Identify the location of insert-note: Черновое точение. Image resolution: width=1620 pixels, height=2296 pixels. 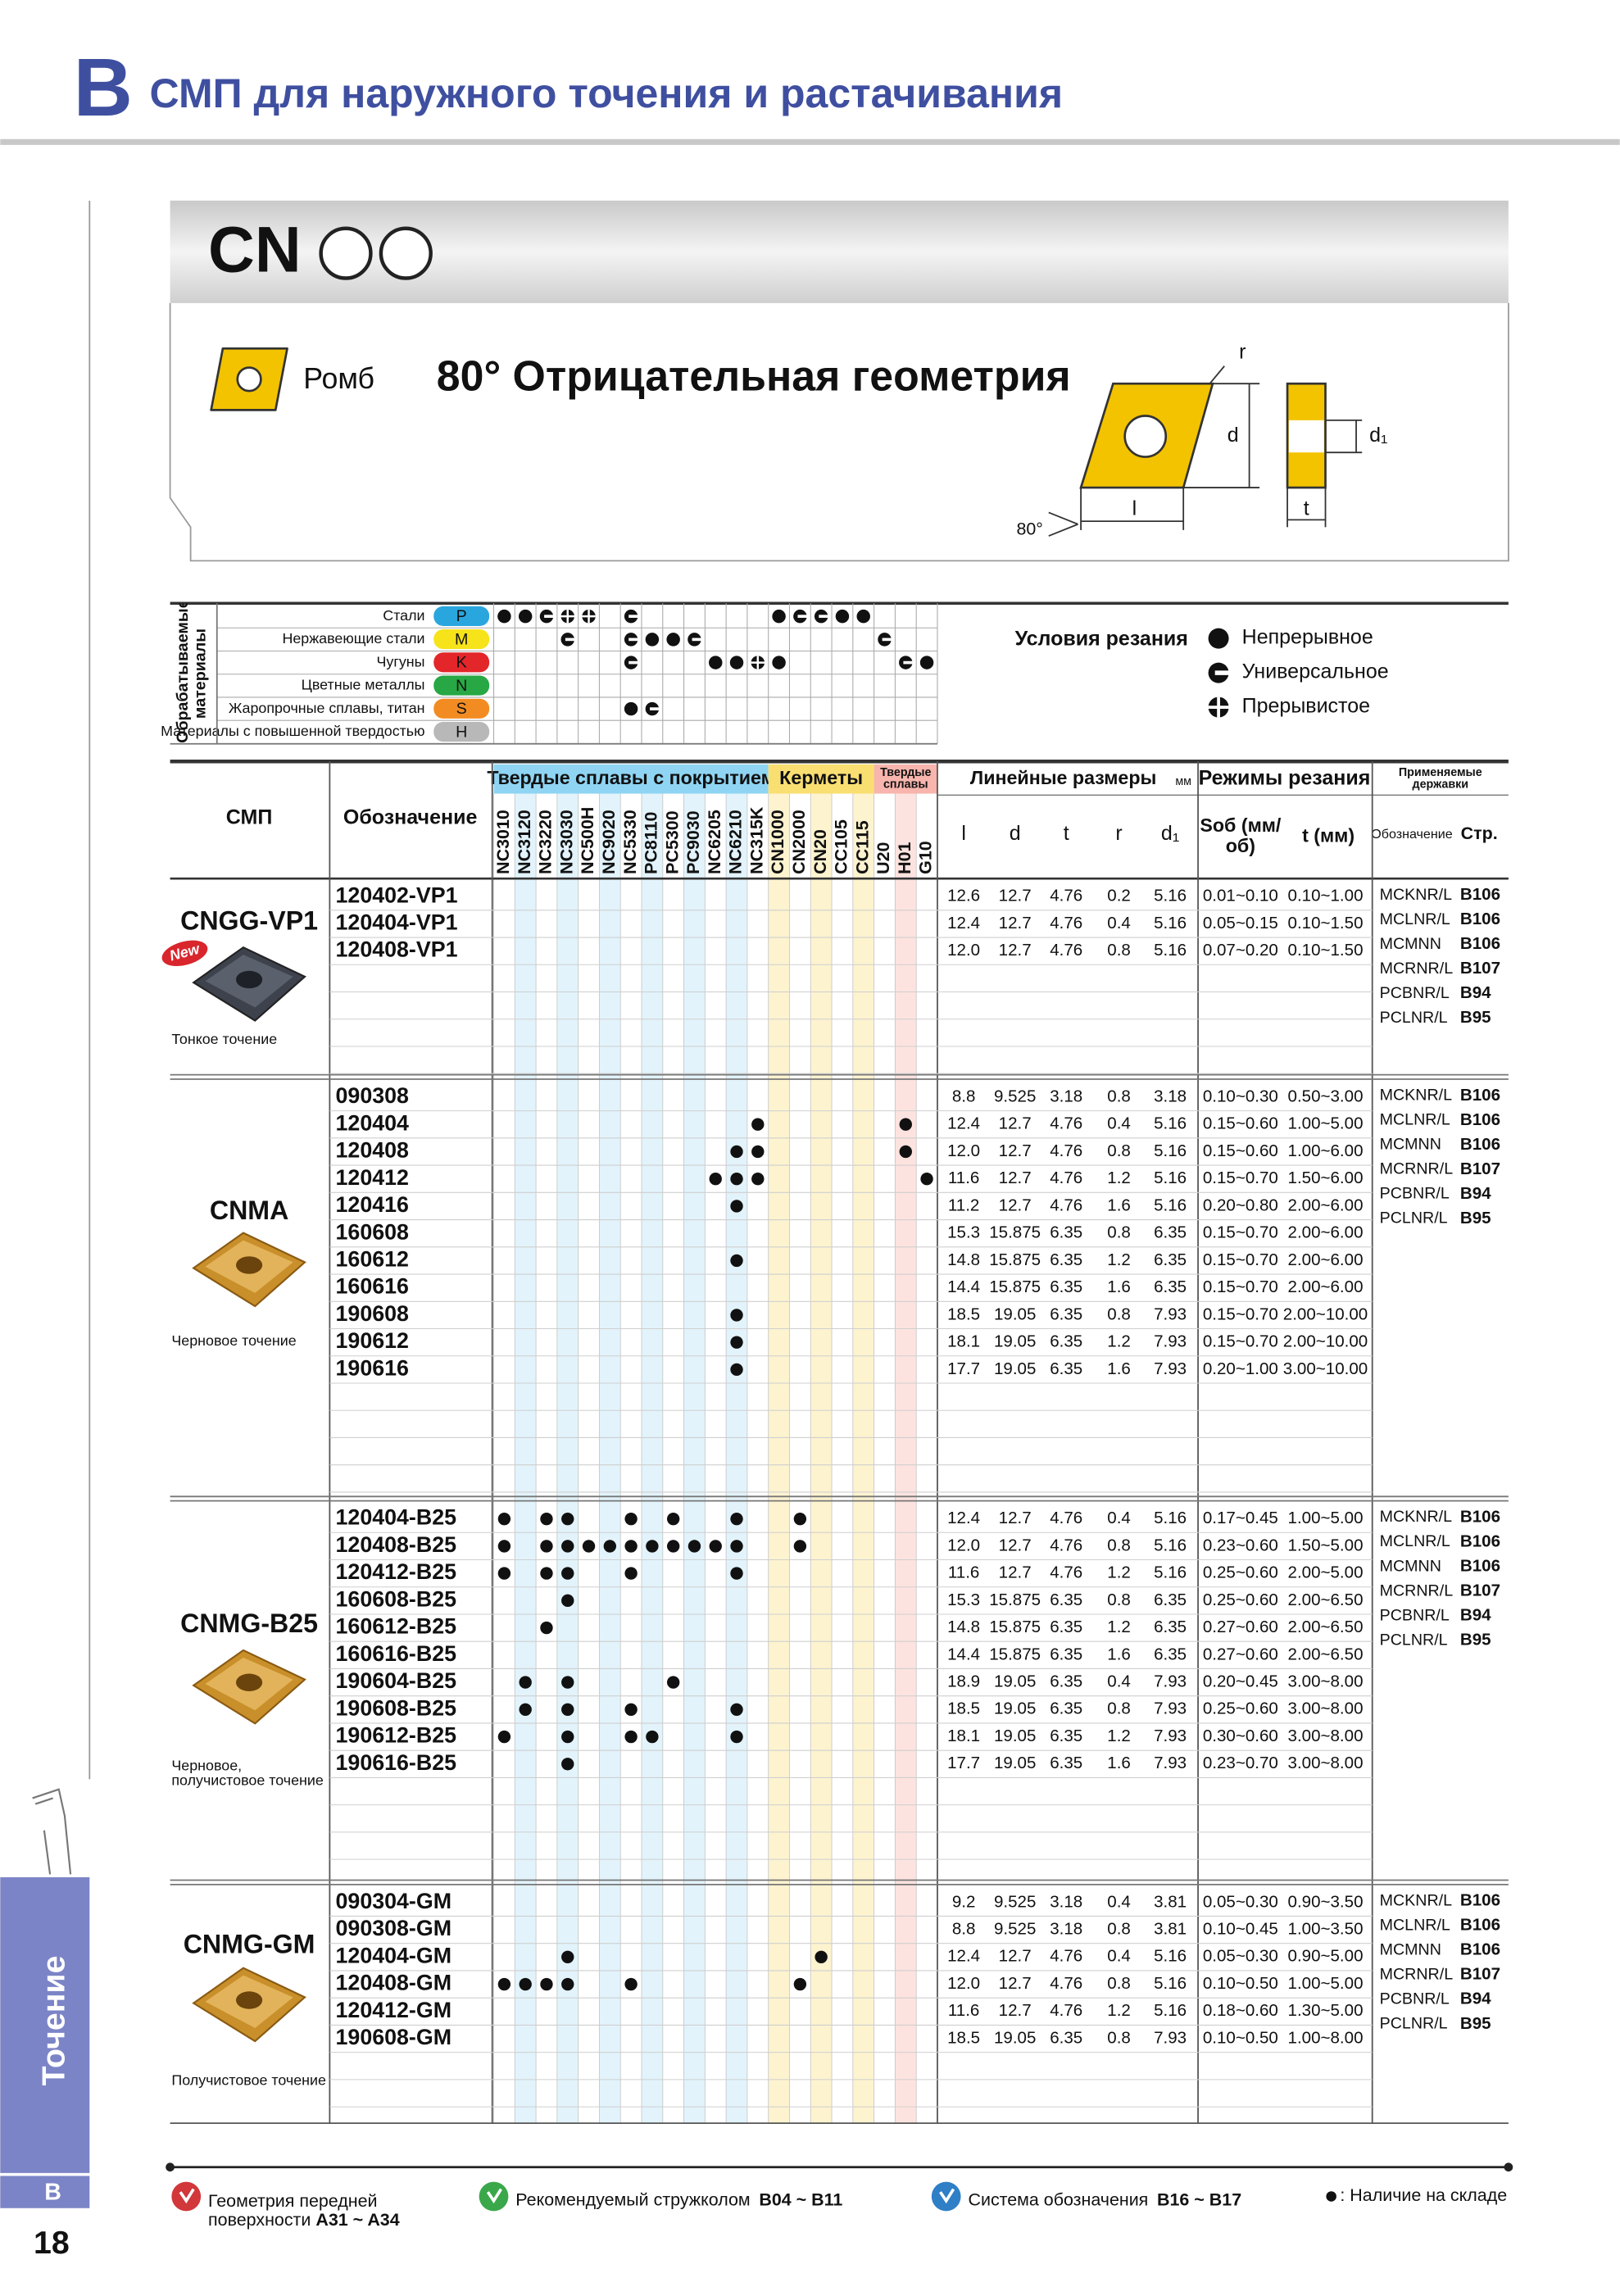
(249, 1343).